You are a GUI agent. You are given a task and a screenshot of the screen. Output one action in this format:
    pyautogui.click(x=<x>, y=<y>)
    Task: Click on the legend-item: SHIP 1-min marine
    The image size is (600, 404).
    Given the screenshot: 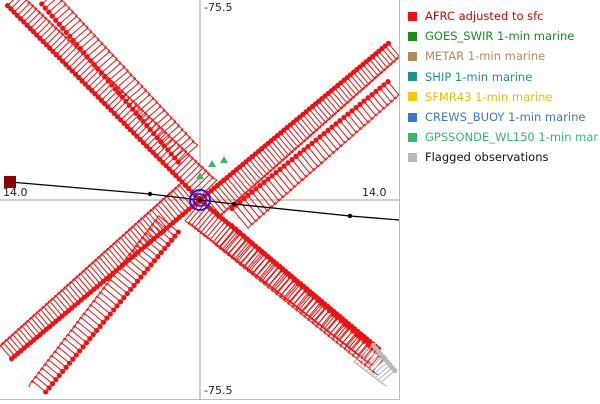 What is the action you would take?
    pyautogui.click(x=504, y=77)
    